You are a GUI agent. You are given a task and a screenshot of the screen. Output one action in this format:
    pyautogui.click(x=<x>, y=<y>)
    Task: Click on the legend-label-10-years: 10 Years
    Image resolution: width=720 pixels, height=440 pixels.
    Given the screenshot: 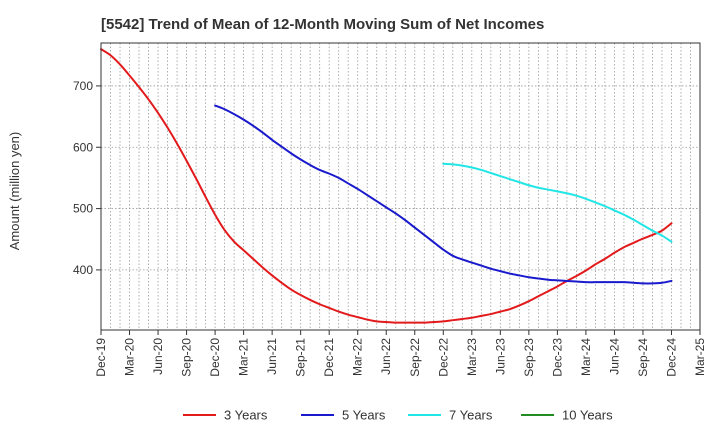 What is the action you would take?
    pyautogui.click(x=587, y=415)
    